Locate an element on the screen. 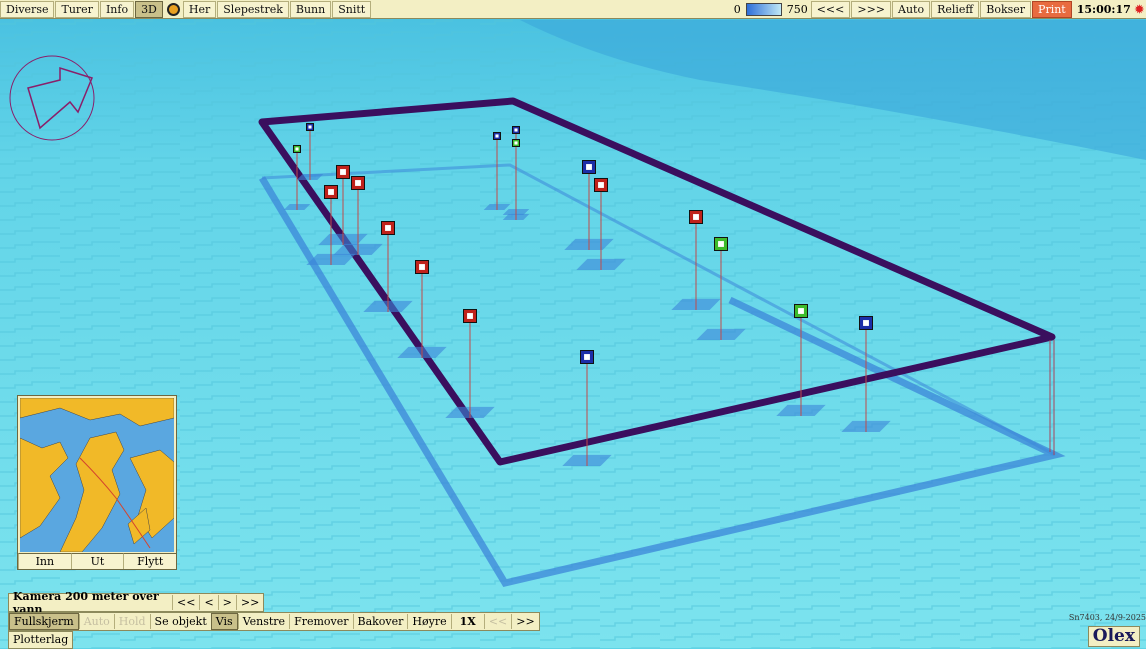  hold-button: Hold is located at coordinates (131, 621).